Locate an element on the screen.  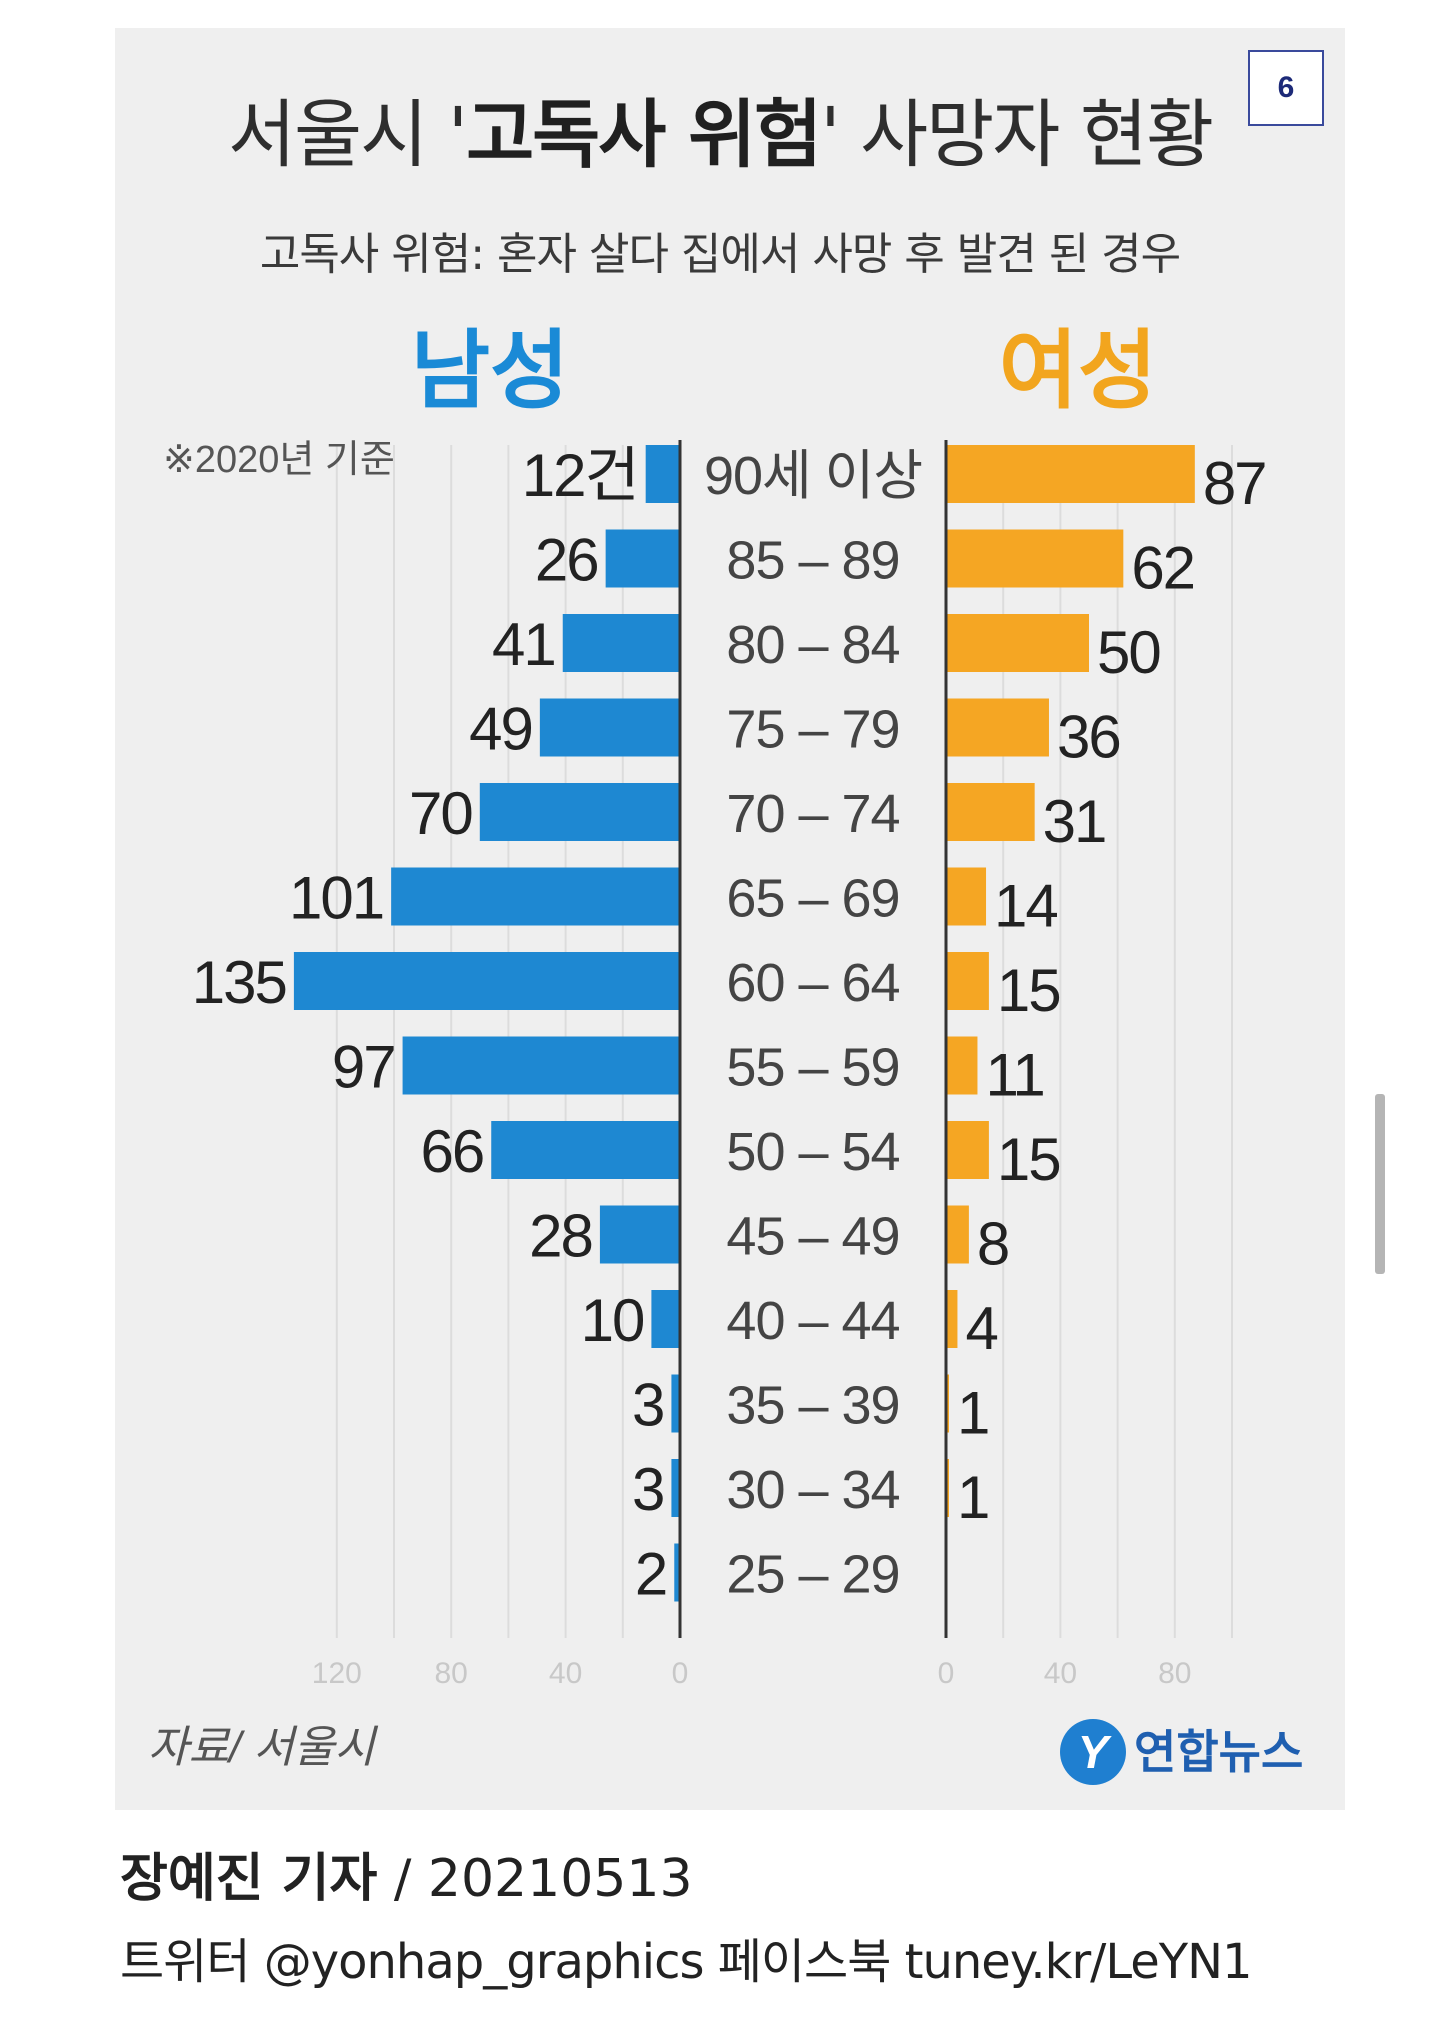
title-suffix: ' 사망자 현황 is located at coordinates (1017, 135).